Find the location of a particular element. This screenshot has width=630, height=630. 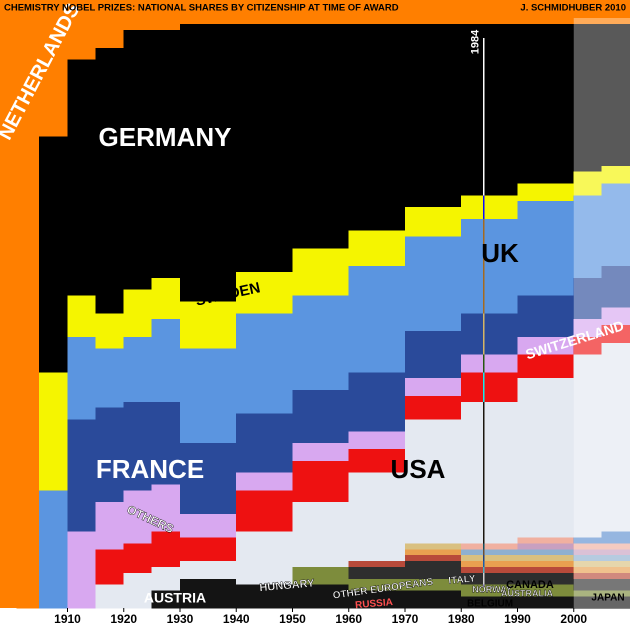

x-tick-label: 1940 is located at coordinates (236, 619).